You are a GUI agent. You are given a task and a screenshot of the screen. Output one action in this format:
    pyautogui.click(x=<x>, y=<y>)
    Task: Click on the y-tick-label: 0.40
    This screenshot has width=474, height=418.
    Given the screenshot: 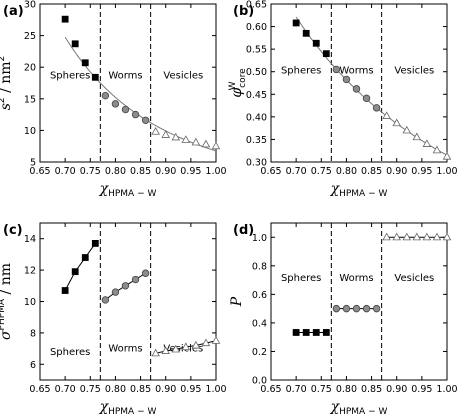 What is the action you would take?
    pyautogui.click(x=256, y=117)
    